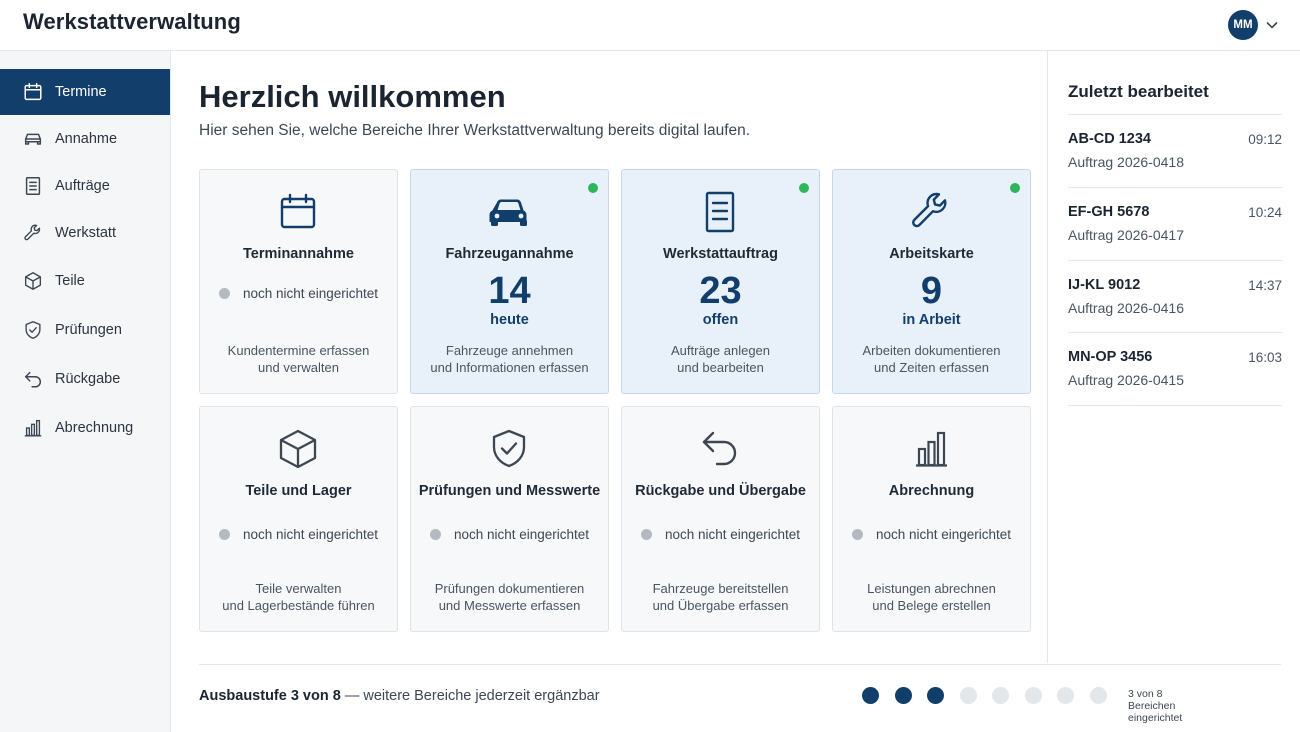 This screenshot has height=732, width=1300. What do you see at coordinates (1175, 224) in the screenshot?
I see `recent-item: EF-GH 5678 Auftrag 2026-0417 10:24` at bounding box center [1175, 224].